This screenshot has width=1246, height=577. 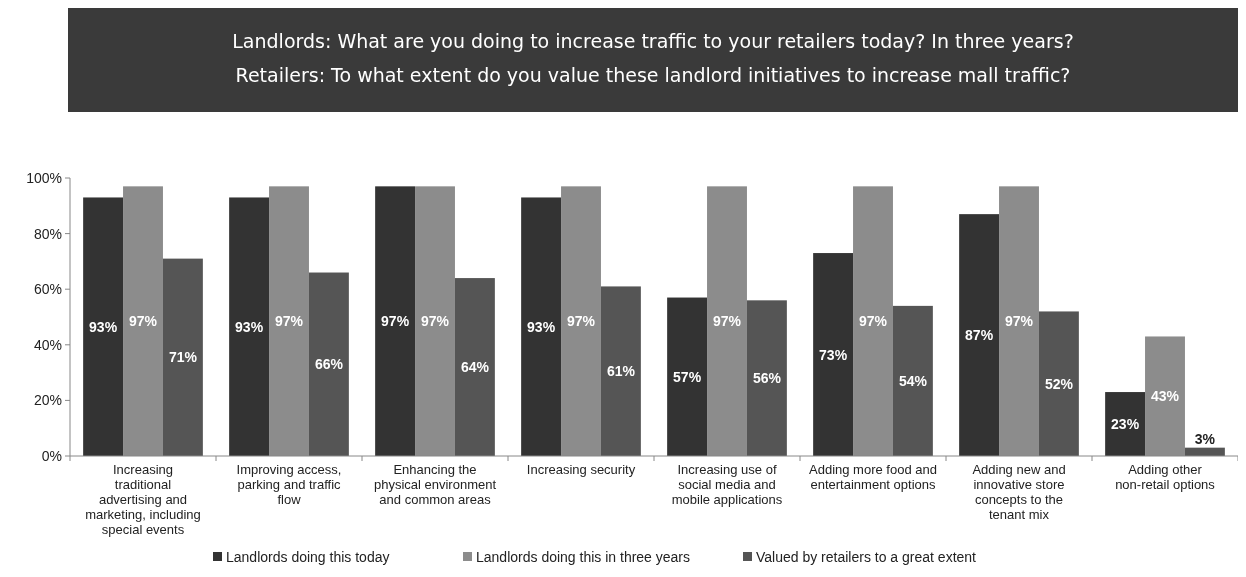 What do you see at coordinates (581, 469) in the screenshot?
I see `x-tick-label: Increasing security` at bounding box center [581, 469].